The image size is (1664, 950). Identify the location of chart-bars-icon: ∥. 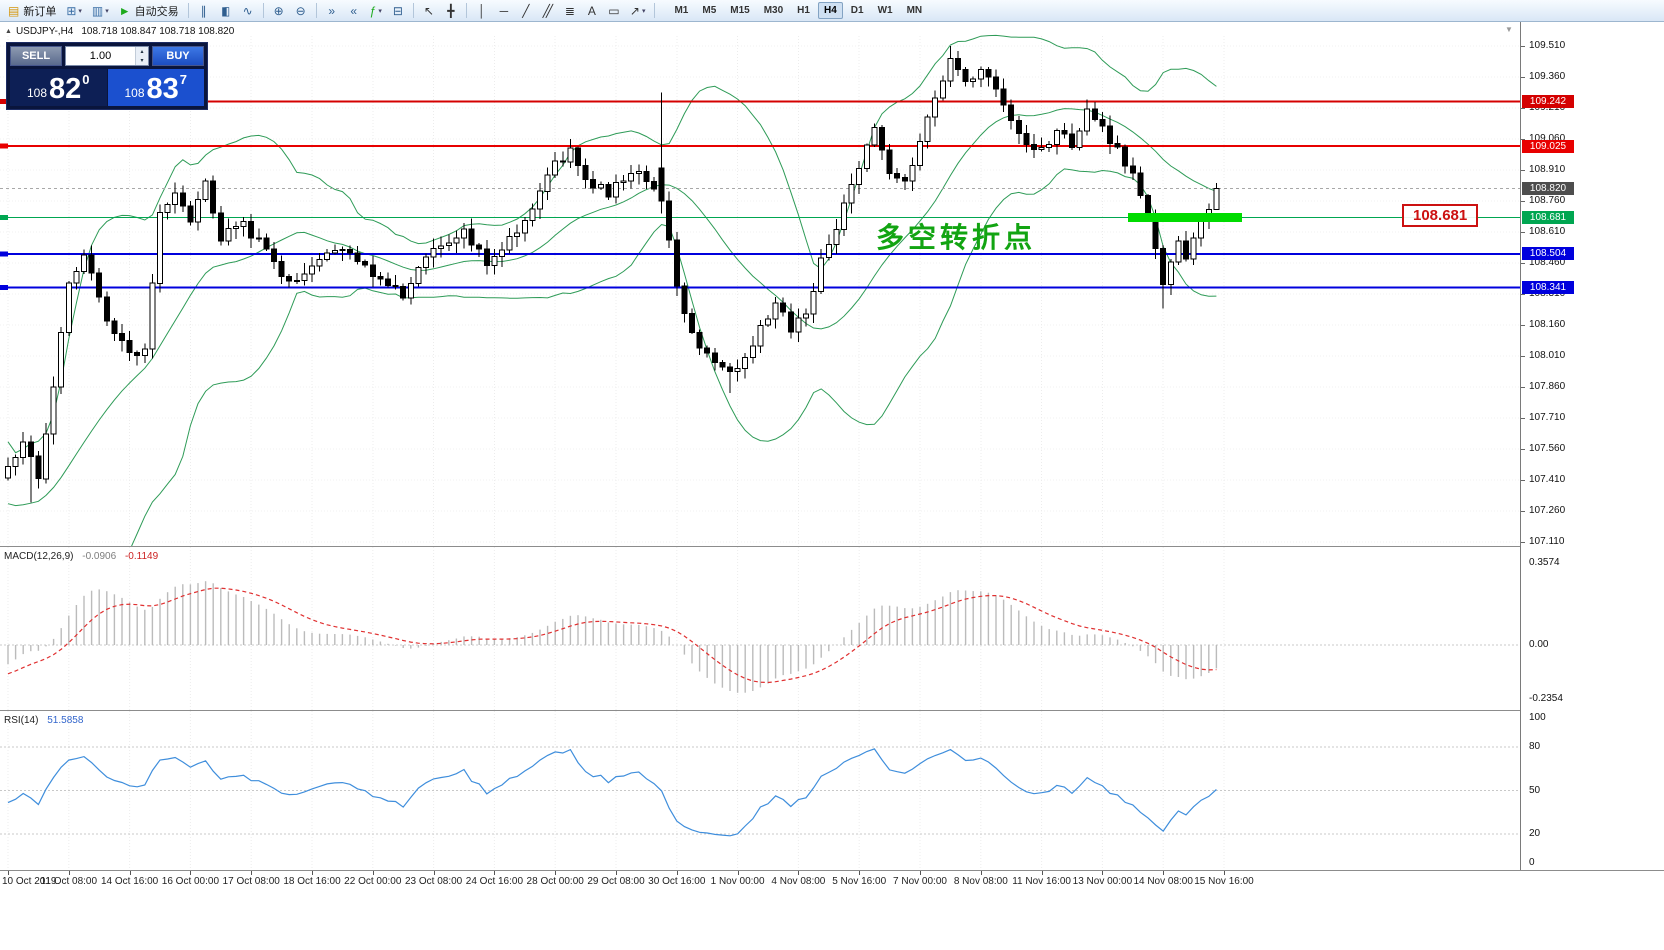
(203, 10).